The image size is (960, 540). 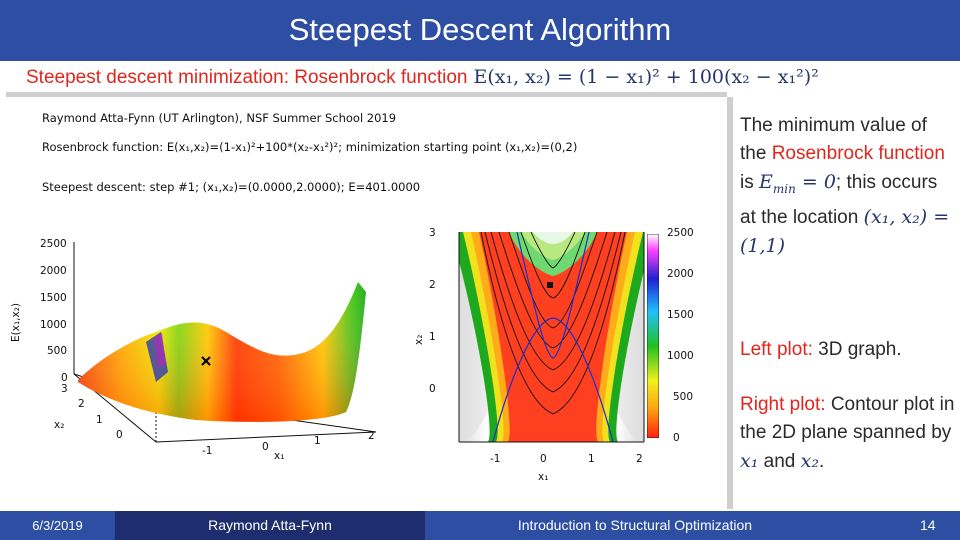 I want to click on colorbar-tick: 2500, so click(x=680, y=233).